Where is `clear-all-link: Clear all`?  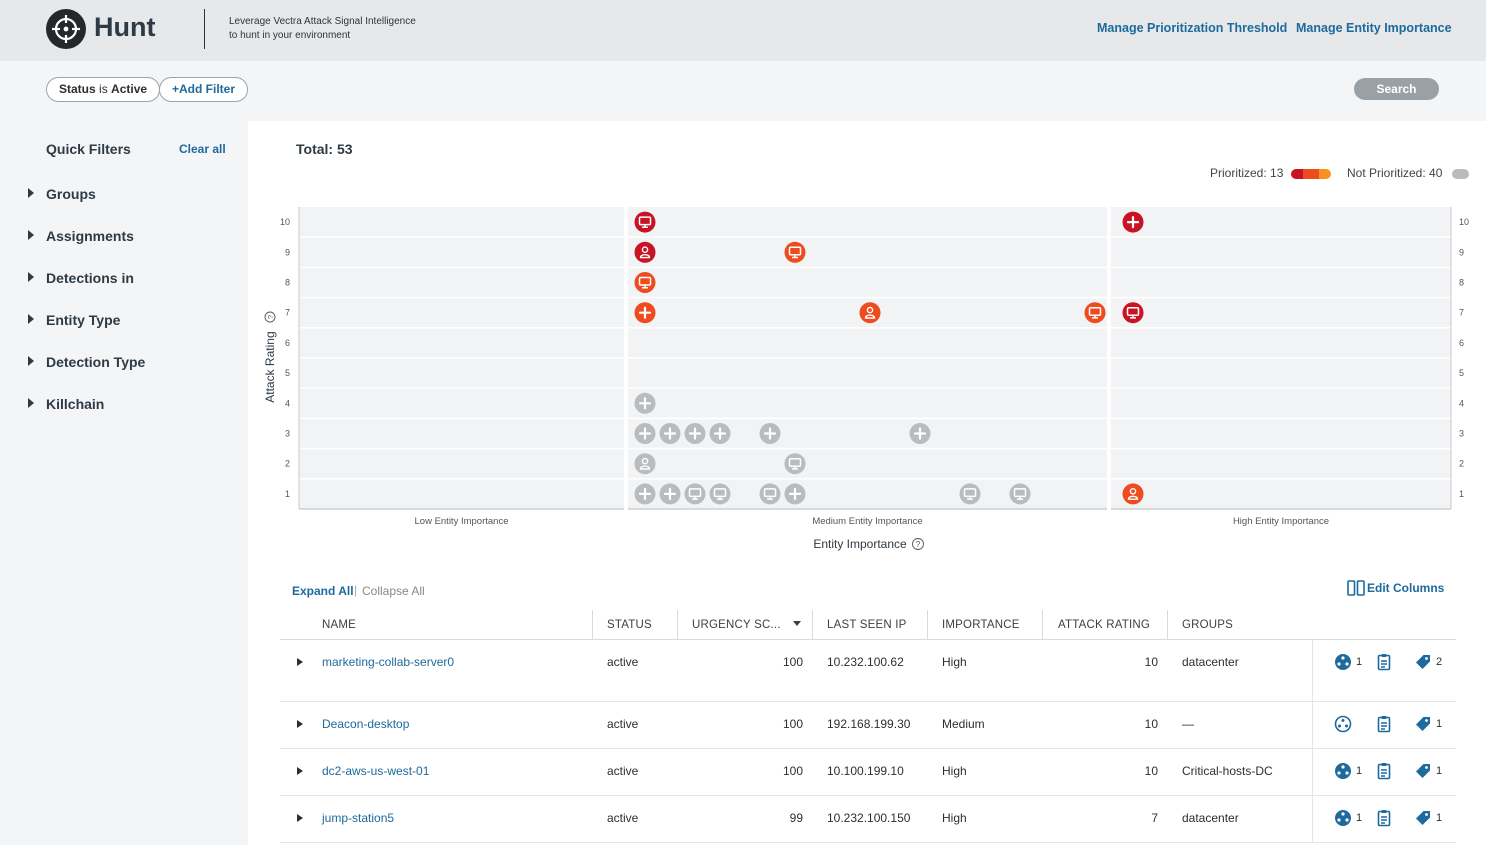
clear-all-link: Clear all is located at coordinates (202, 149).